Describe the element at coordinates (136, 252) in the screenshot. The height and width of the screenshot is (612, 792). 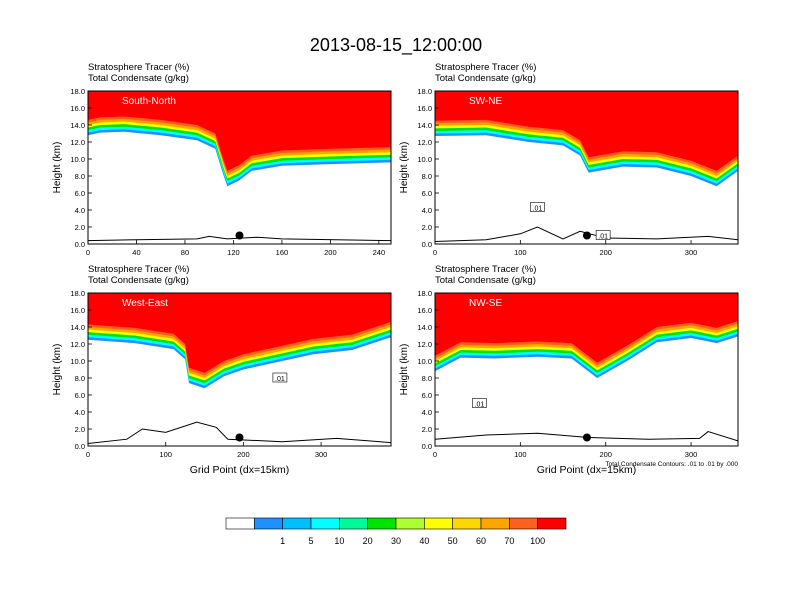
I see `x-tick-label: 40` at that location.